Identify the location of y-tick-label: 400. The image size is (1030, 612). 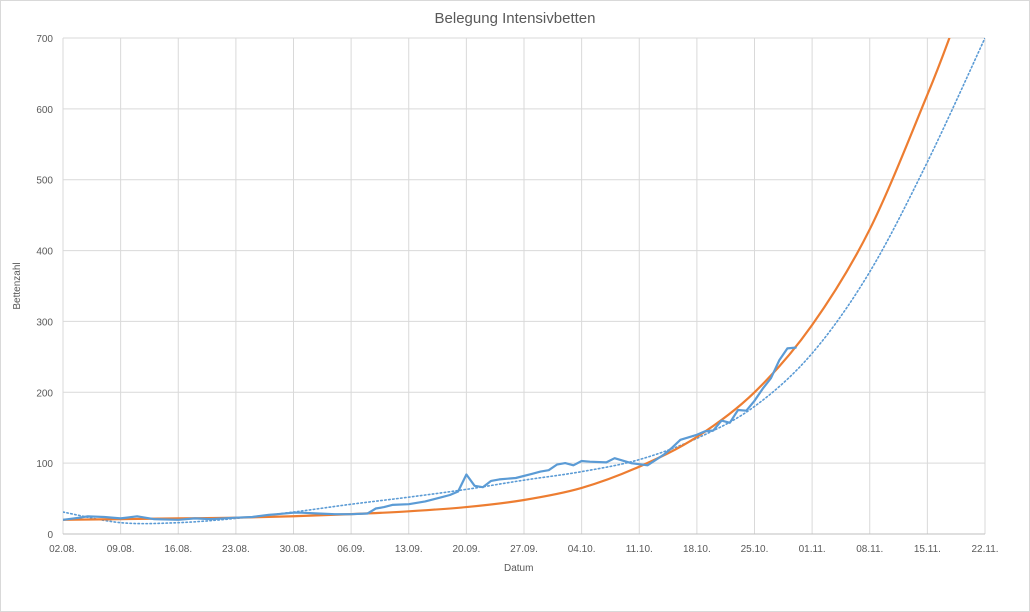
(44, 252).